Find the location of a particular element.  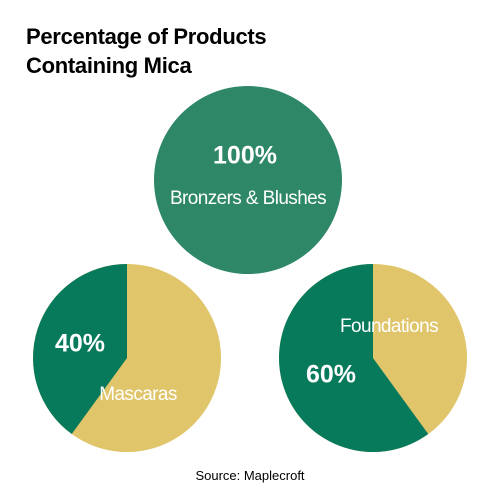

pie-value-label-mascaras: 40% is located at coordinates (80, 344).